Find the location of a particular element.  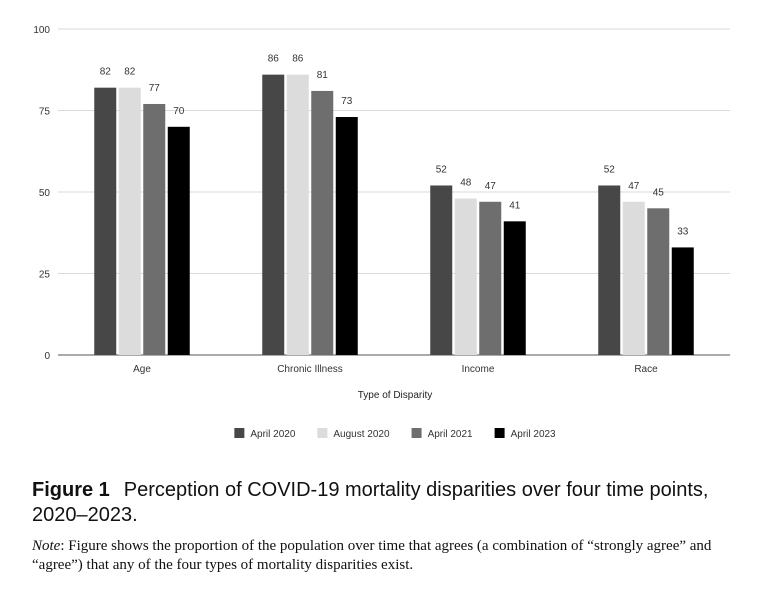

data-label: 70 is located at coordinates (179, 111).